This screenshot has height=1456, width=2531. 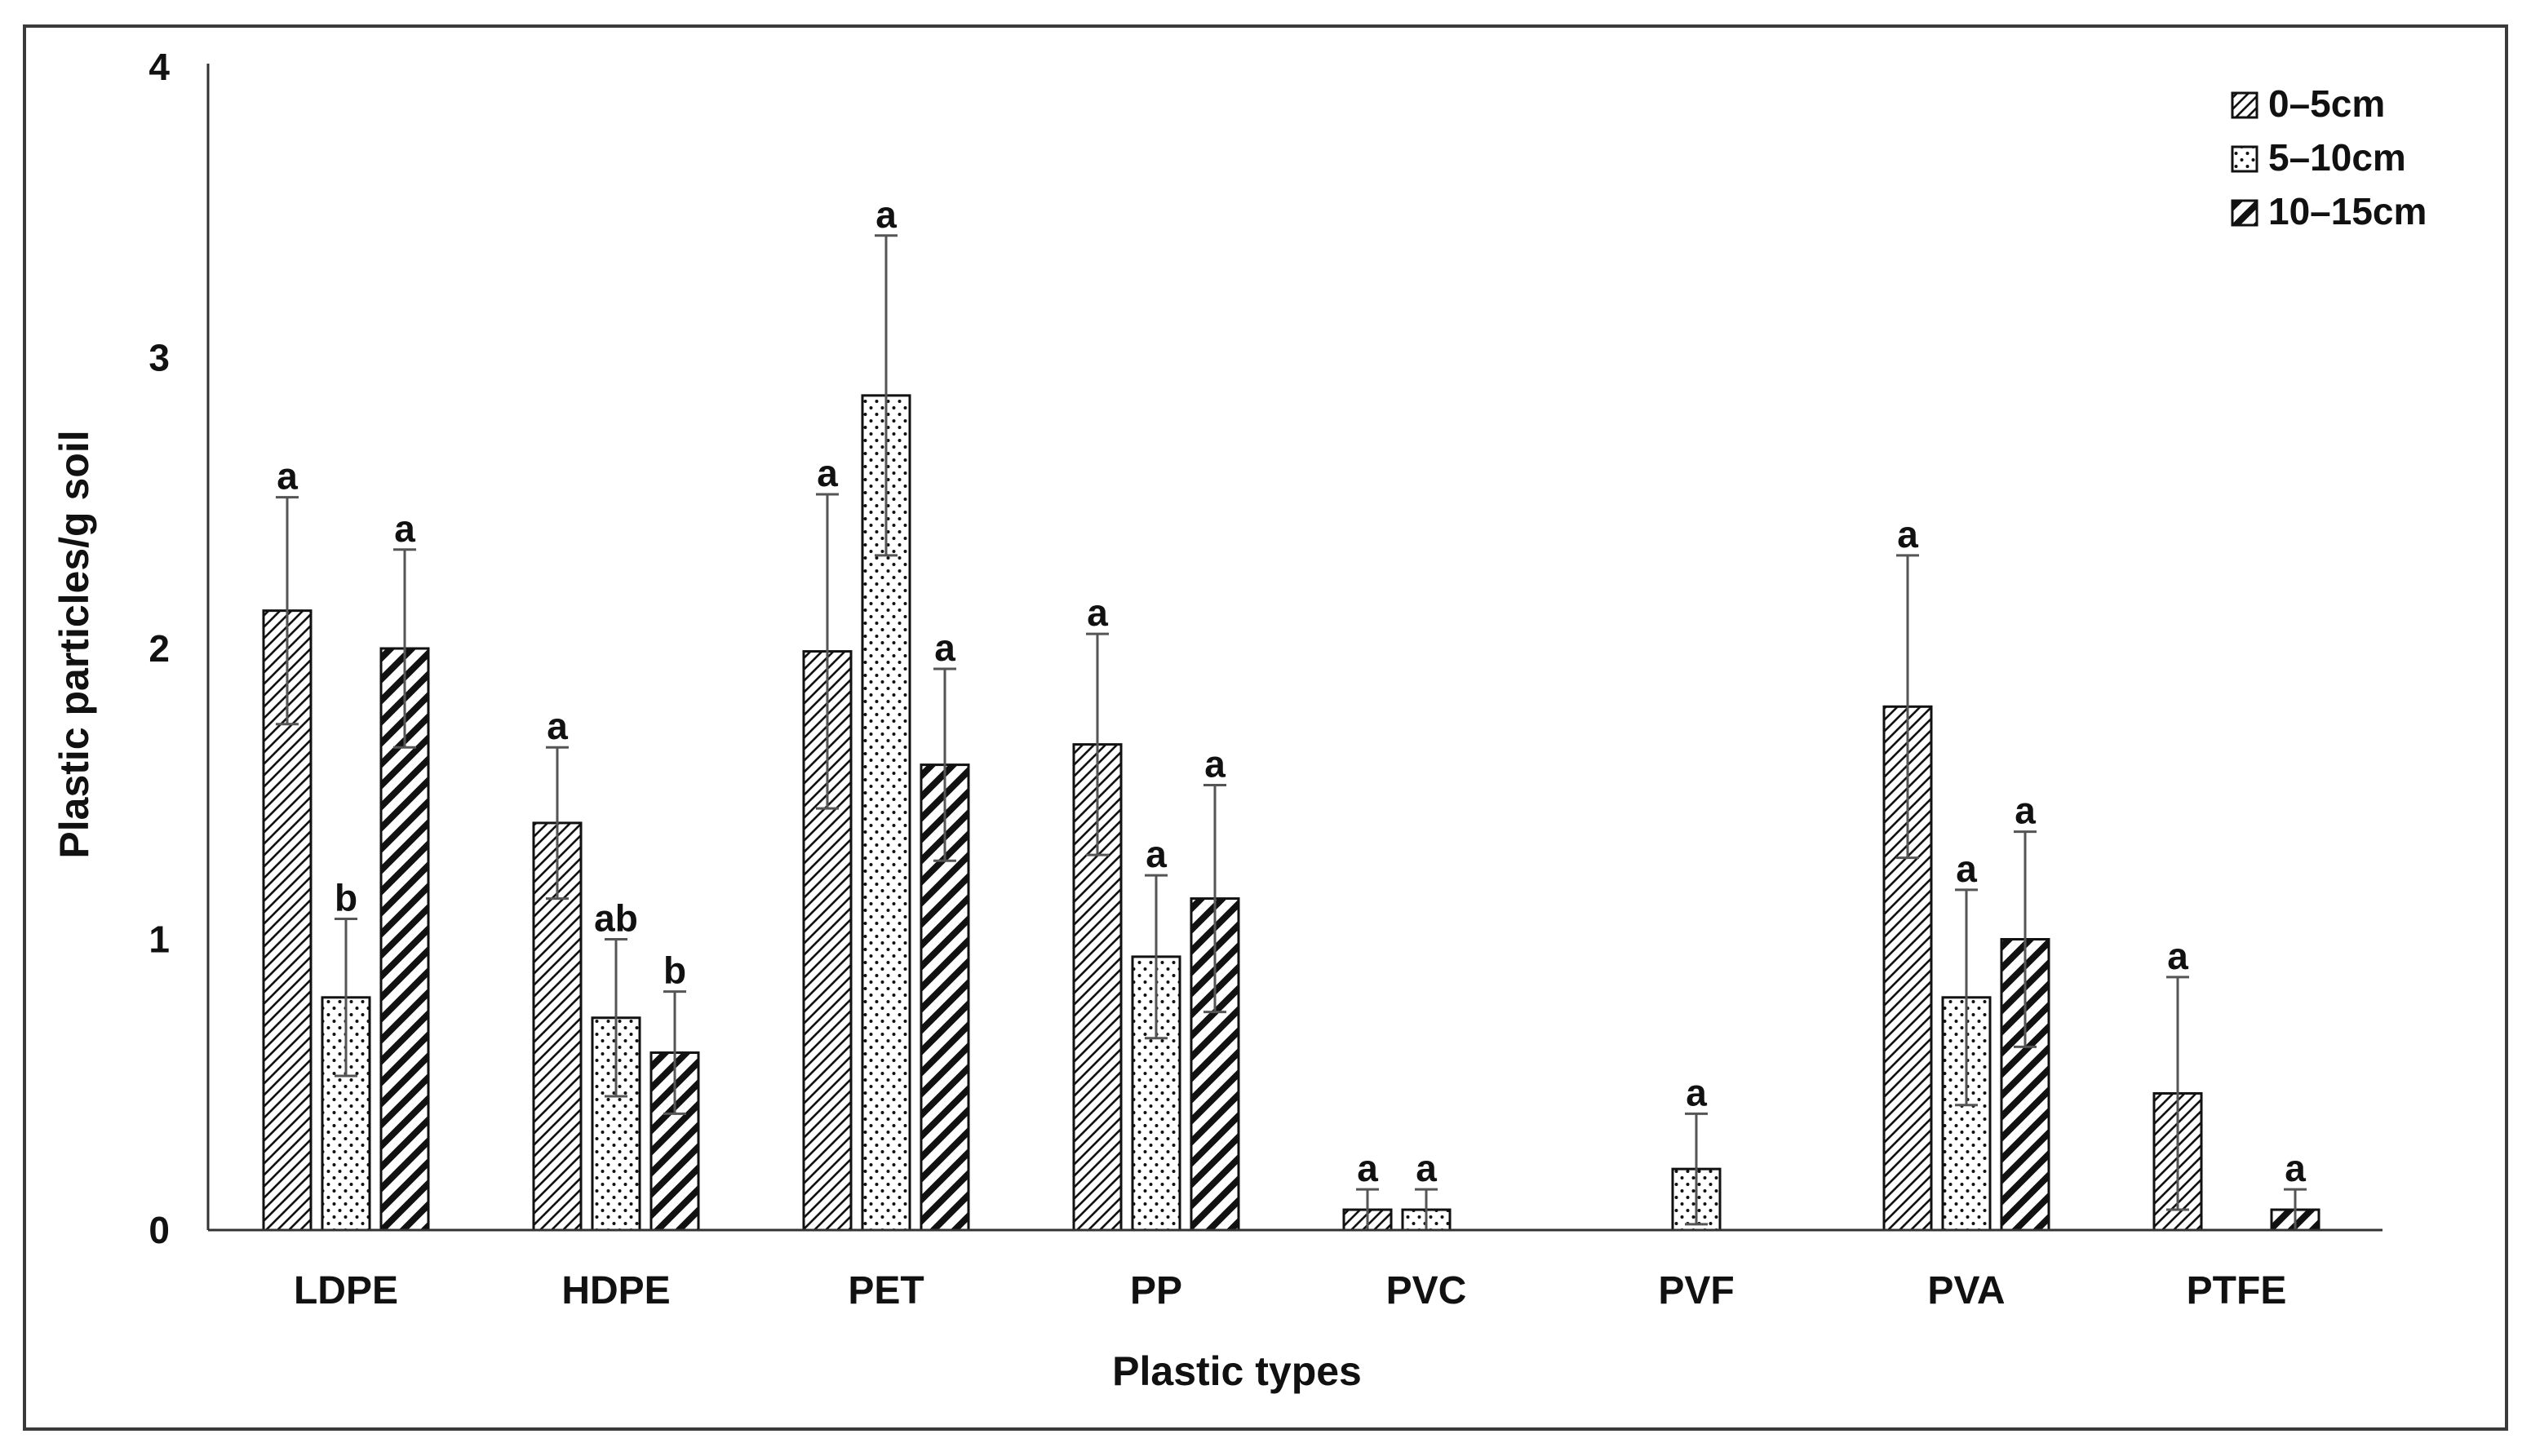 What do you see at coordinates (2237, 1290) in the screenshot?
I see `x-category-label: PTFE` at bounding box center [2237, 1290].